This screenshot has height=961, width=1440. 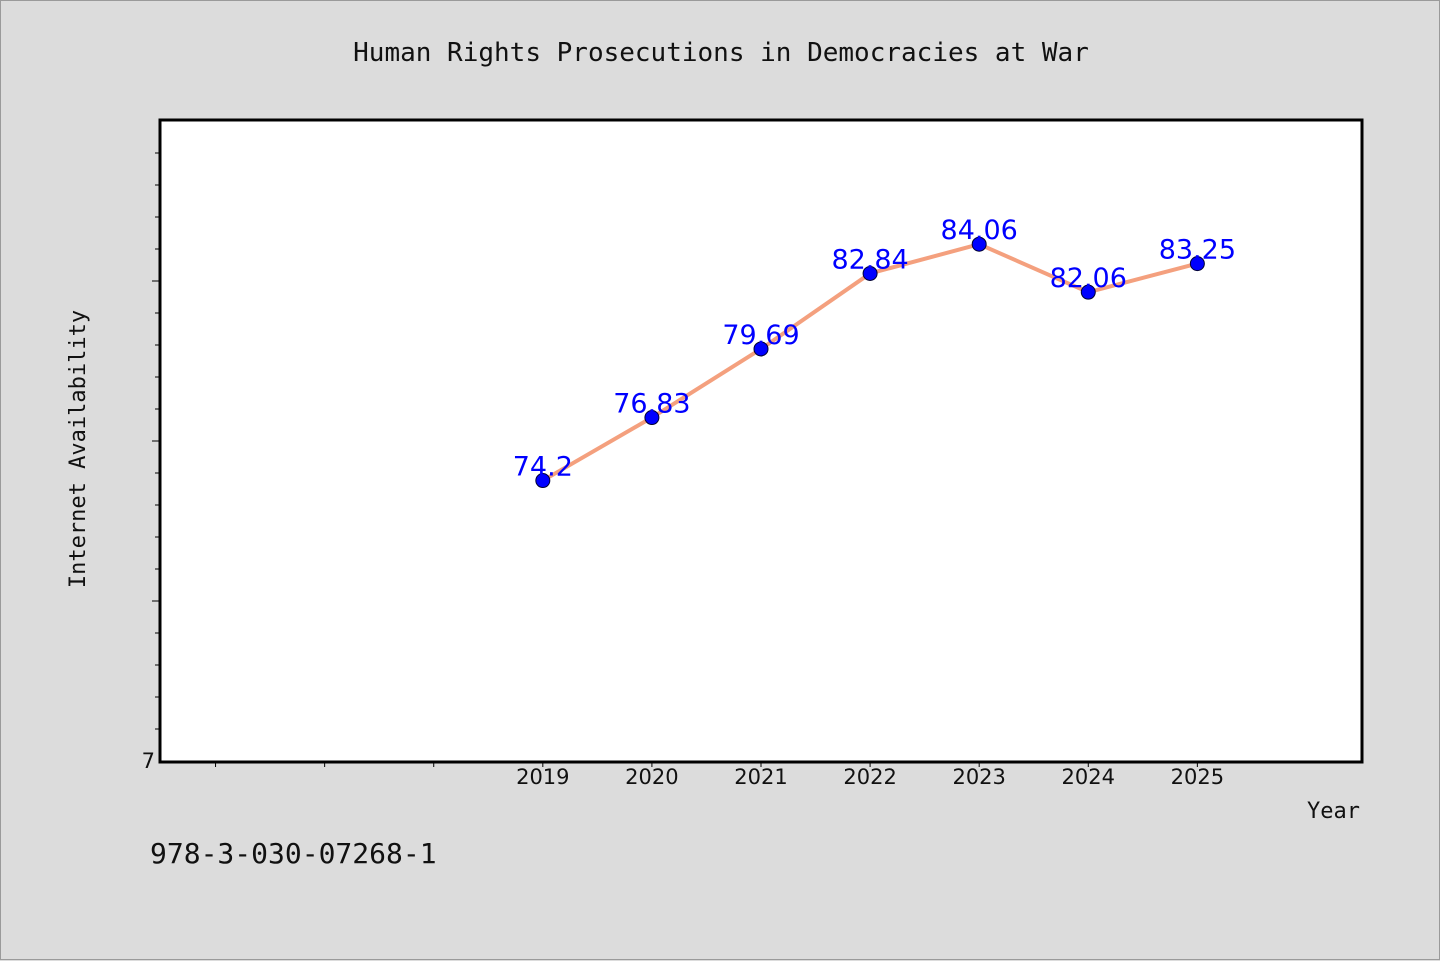 What do you see at coordinates (78, 449) in the screenshot?
I see `y-axis-label: Internet Availability` at bounding box center [78, 449].